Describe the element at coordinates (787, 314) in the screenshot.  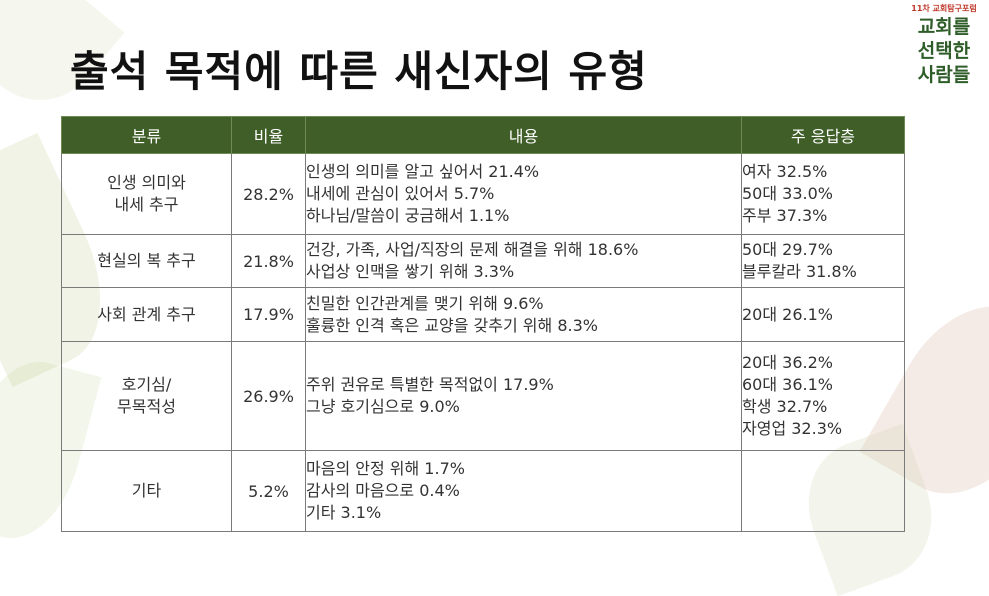
I see `respondent-line: 20대 26.1%` at that location.